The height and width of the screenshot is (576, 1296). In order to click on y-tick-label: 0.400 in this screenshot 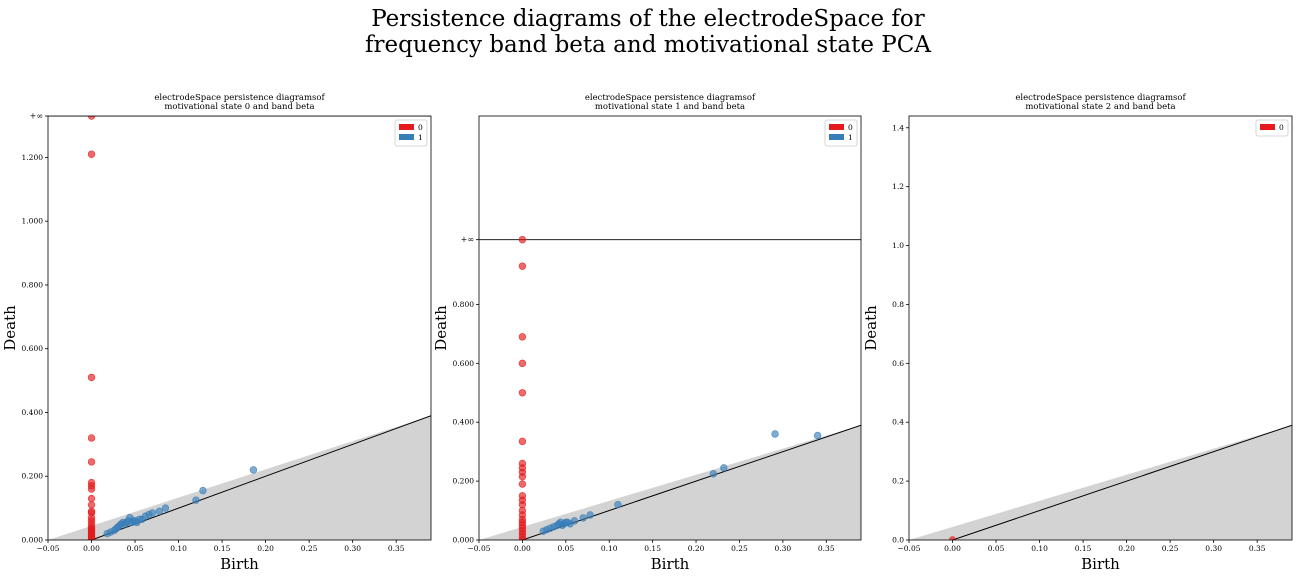, I will do `click(464, 422)`.